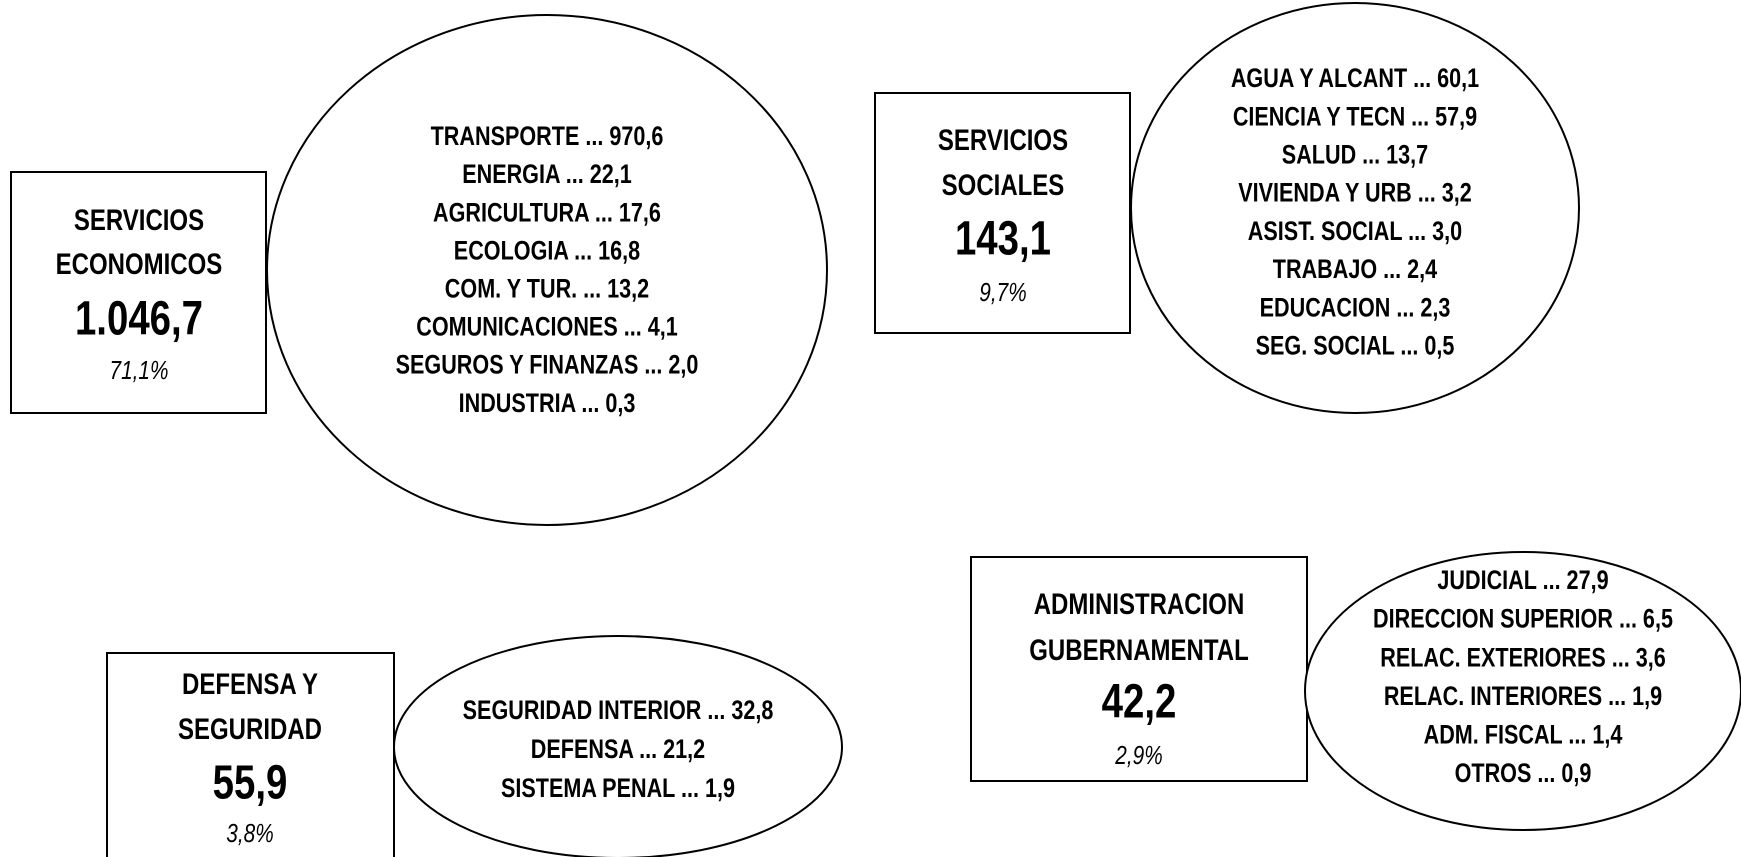 The width and height of the screenshot is (1741, 857). Describe the element at coordinates (547, 327) in the screenshot. I see `item: COMUNICACIONES ... 4,1` at that location.